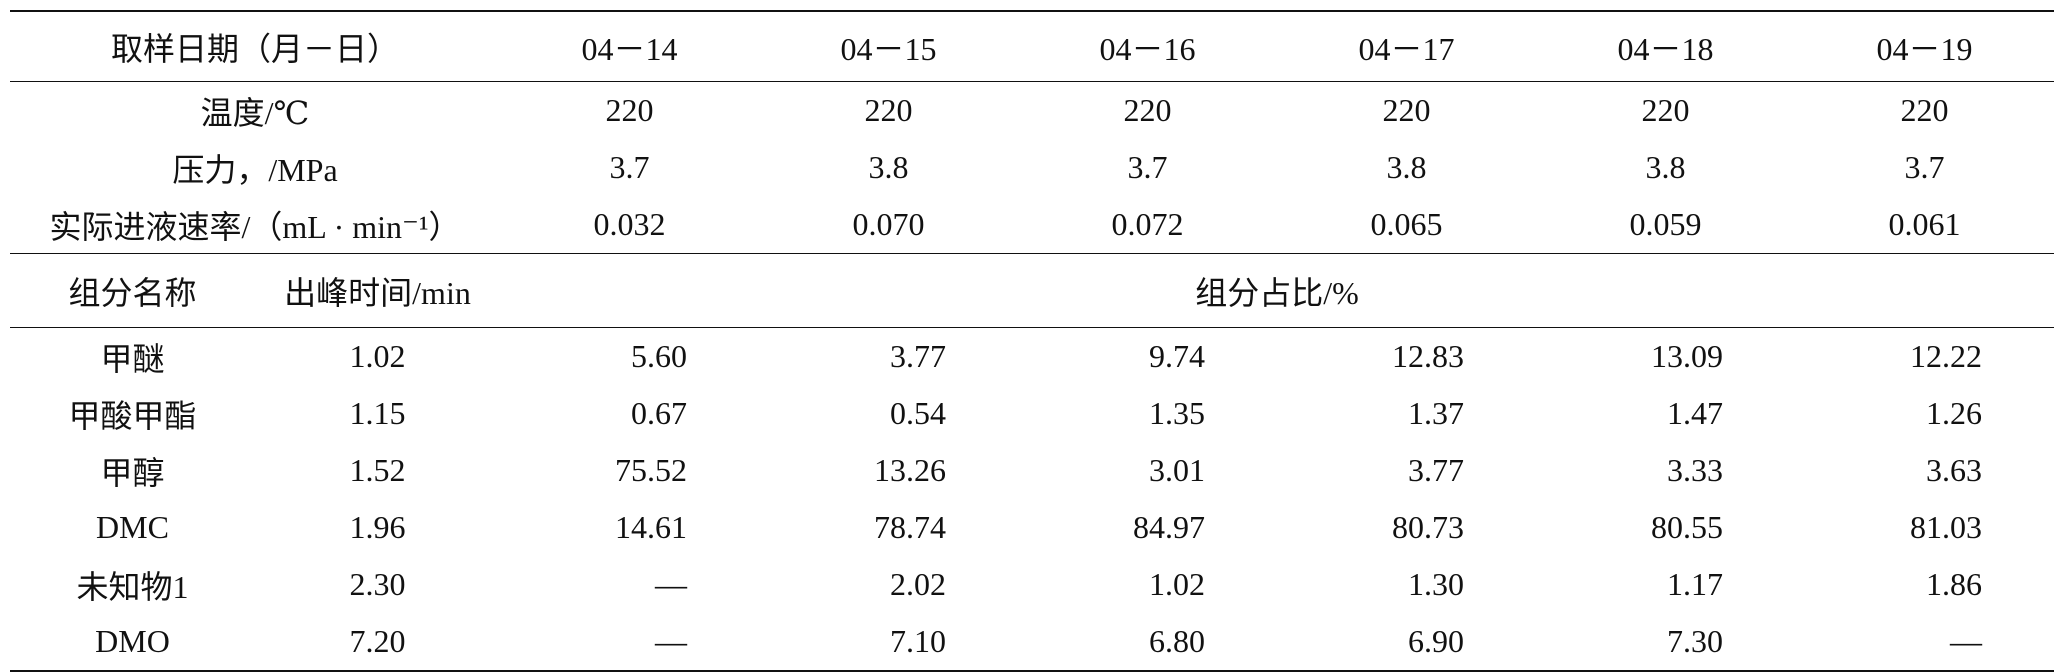 The width and height of the screenshot is (2064, 672). What do you see at coordinates (255, 225) in the screenshot?
I see `condition-label: 实际进液速率/（mL · min⁻¹）` at bounding box center [255, 225].